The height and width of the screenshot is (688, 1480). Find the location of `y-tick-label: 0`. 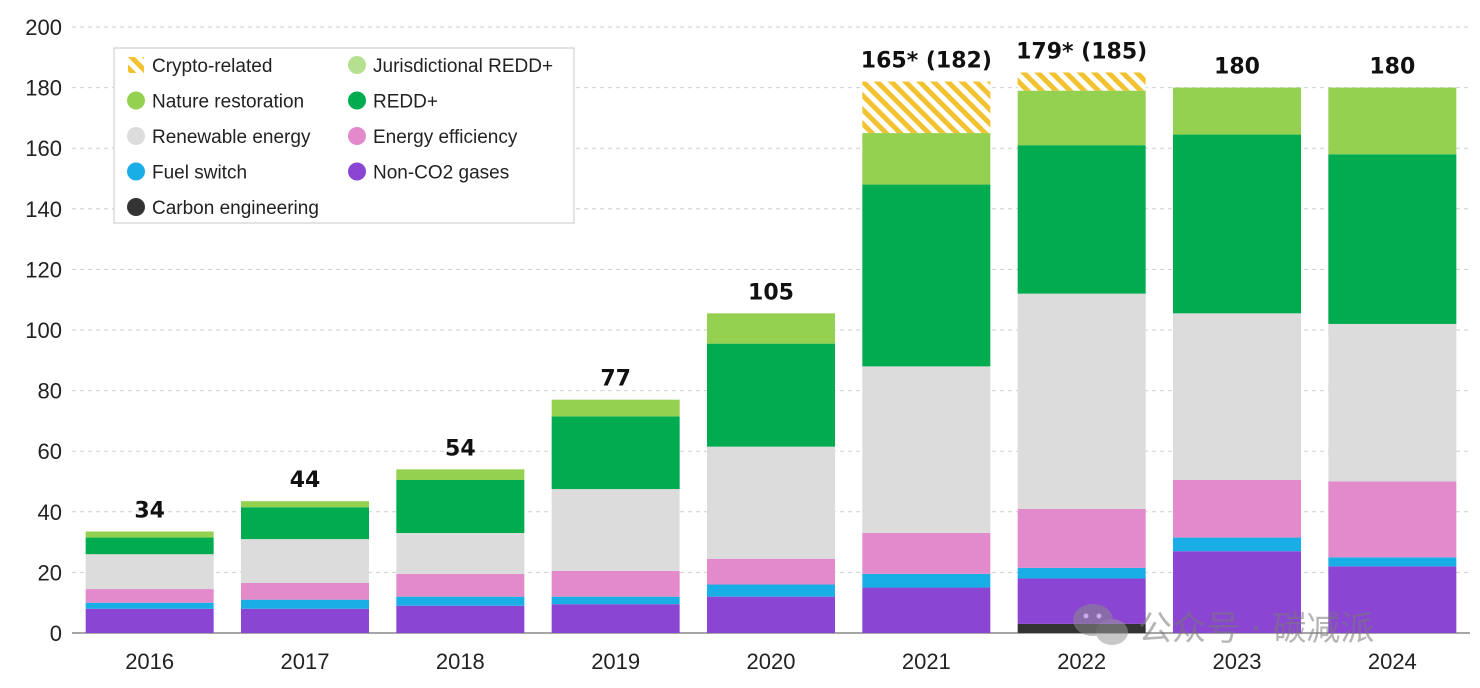

y-tick-label: 0 is located at coordinates (56, 633).